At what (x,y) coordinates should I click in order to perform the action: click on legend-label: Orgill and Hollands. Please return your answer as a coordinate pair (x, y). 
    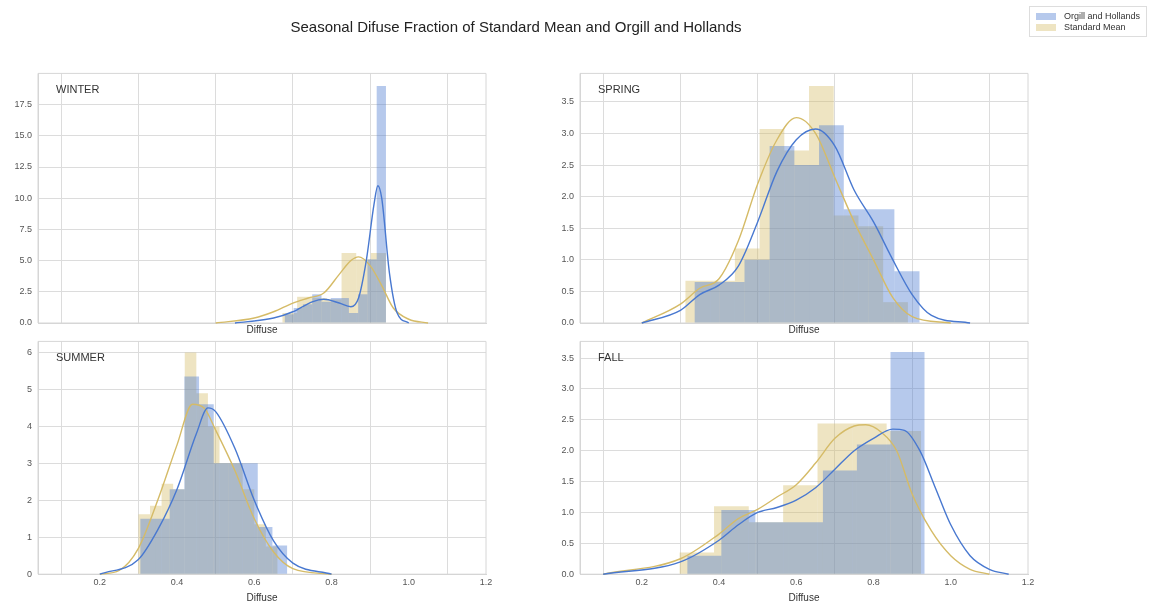
    Looking at the image, I should click on (1101, 16).